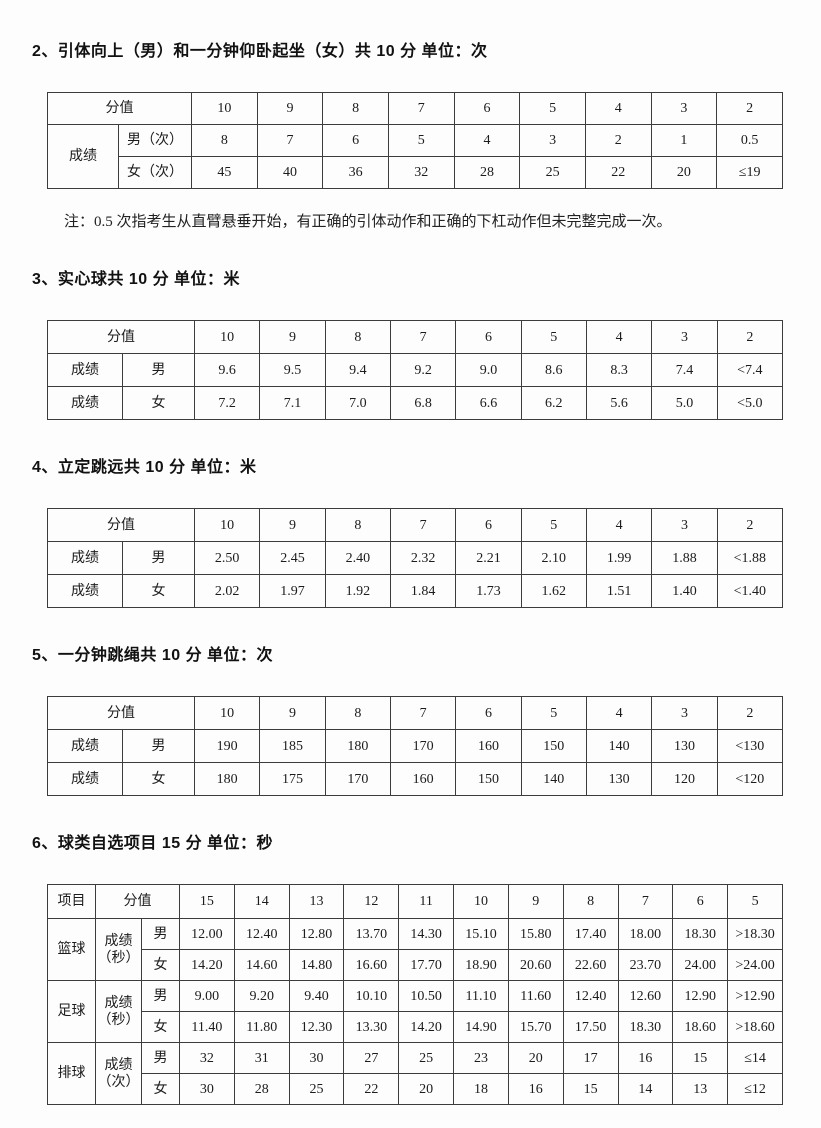  What do you see at coordinates (227, 746) in the screenshot?
I see `table-cell: 190` at bounding box center [227, 746].